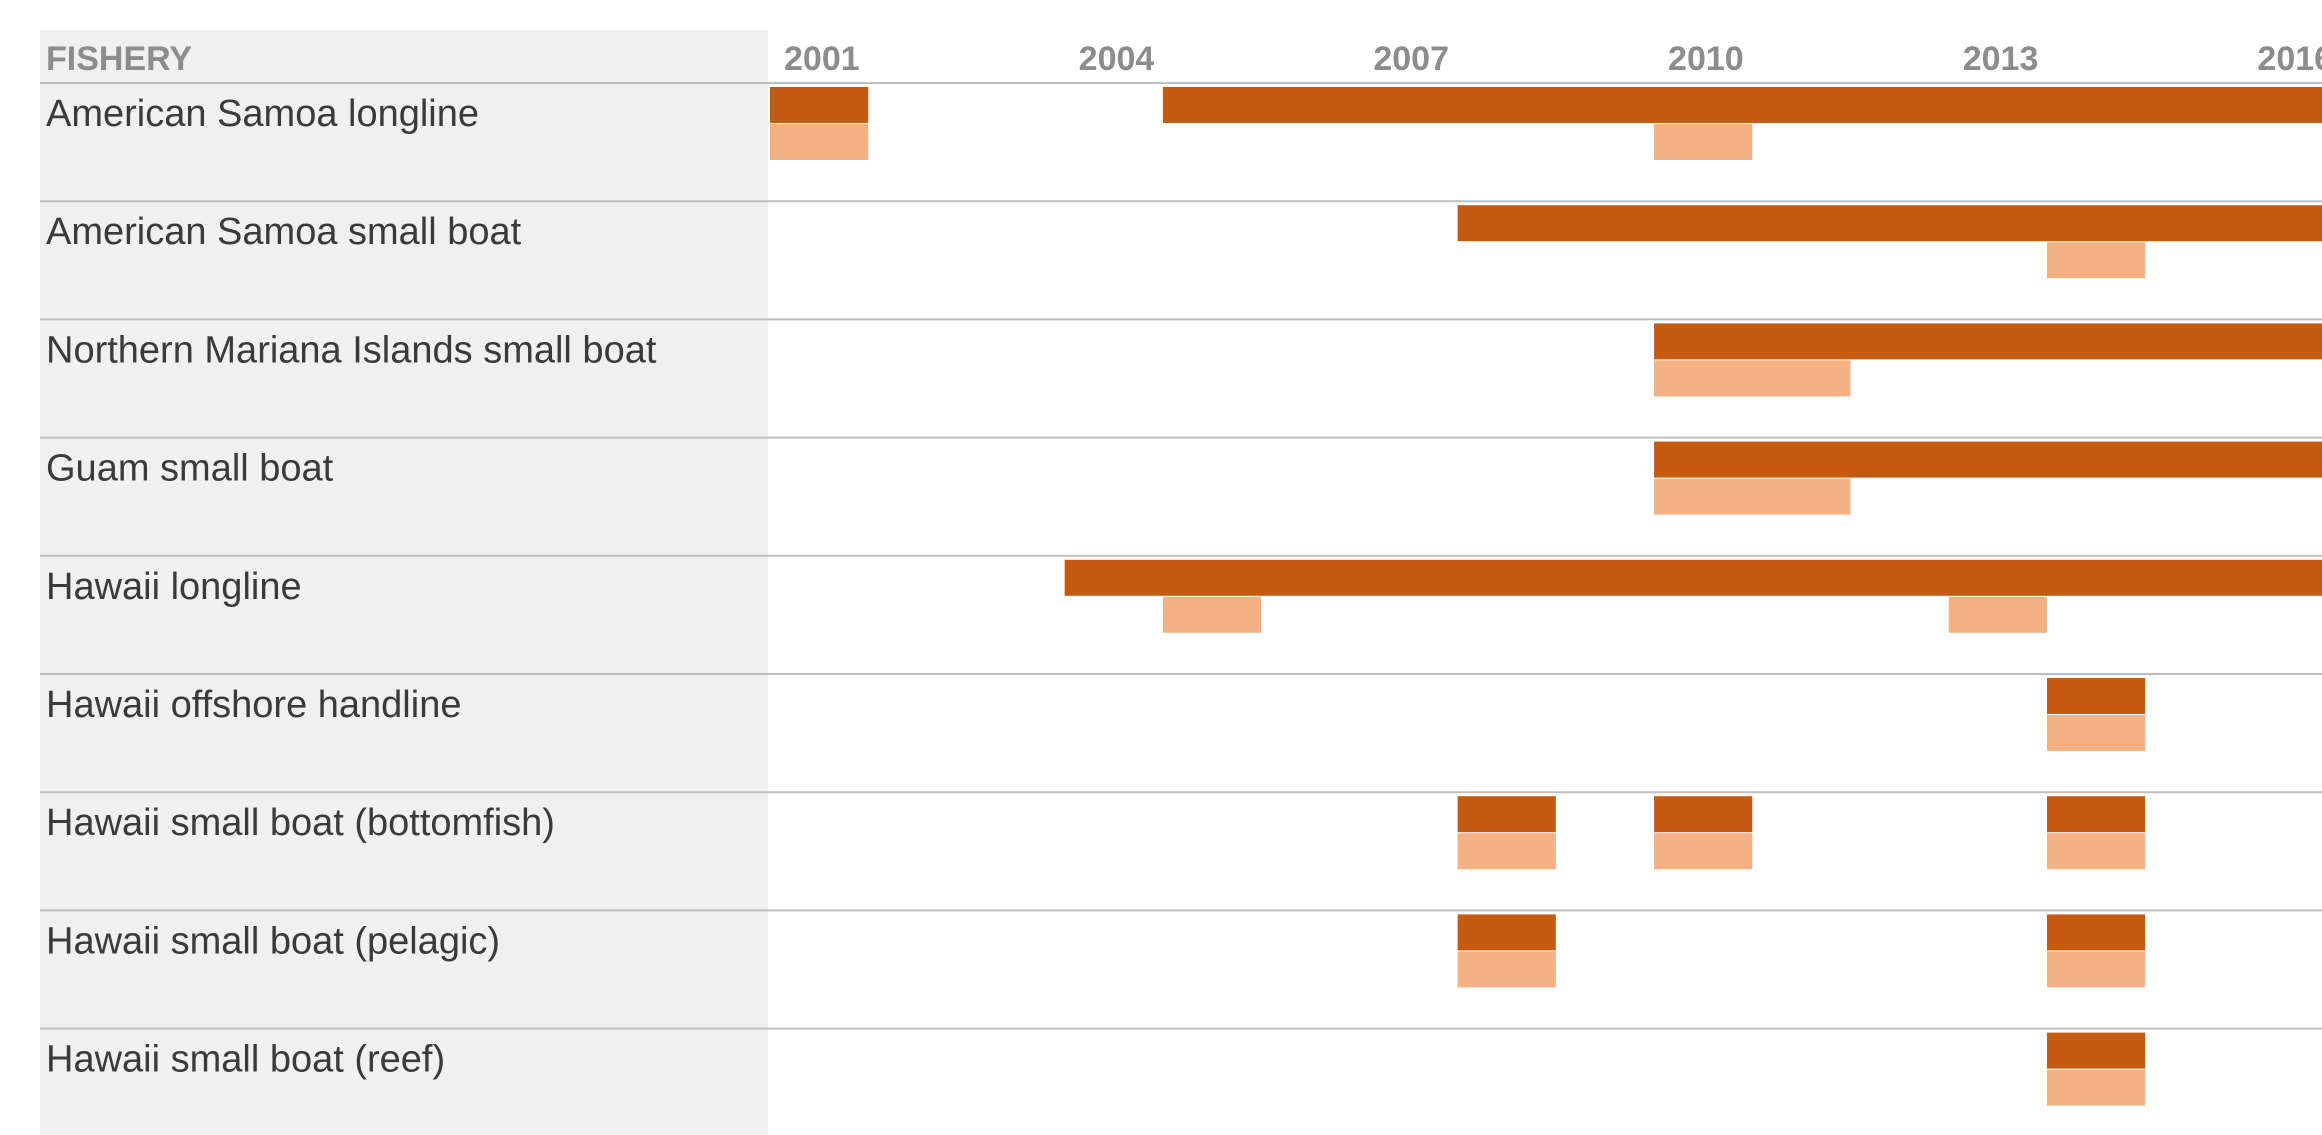 This screenshot has width=2322, height=1135. Describe the element at coordinates (1181, 736) in the screenshot. I see `fishery-row: Hawaii offshore handline` at that location.